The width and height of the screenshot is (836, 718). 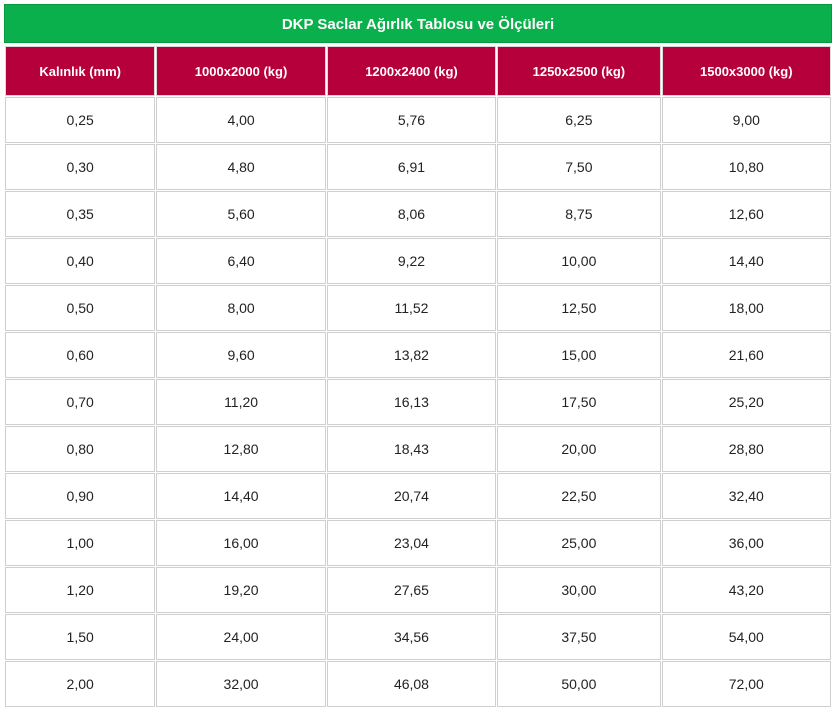 I want to click on table-row: 1,50 24,00 34,56 37,50 54,00, so click(x=418, y=637).